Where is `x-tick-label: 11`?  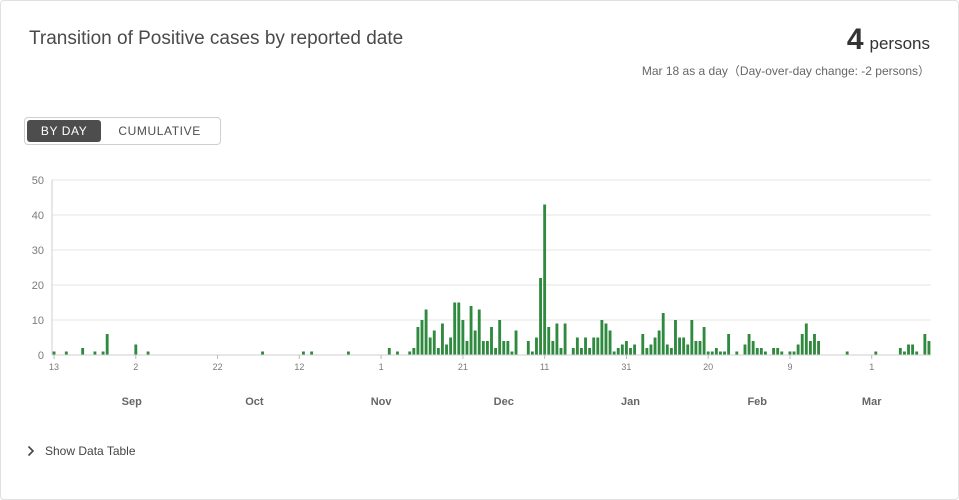 x-tick-label: 11 is located at coordinates (544, 367).